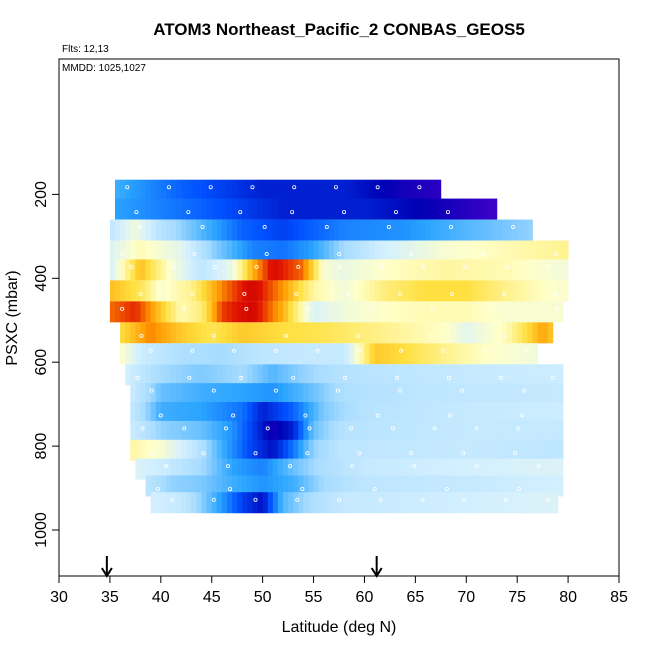 This screenshot has width=650, height=650. Describe the element at coordinates (41, 446) in the screenshot. I see `y-tick-label: 800` at that location.